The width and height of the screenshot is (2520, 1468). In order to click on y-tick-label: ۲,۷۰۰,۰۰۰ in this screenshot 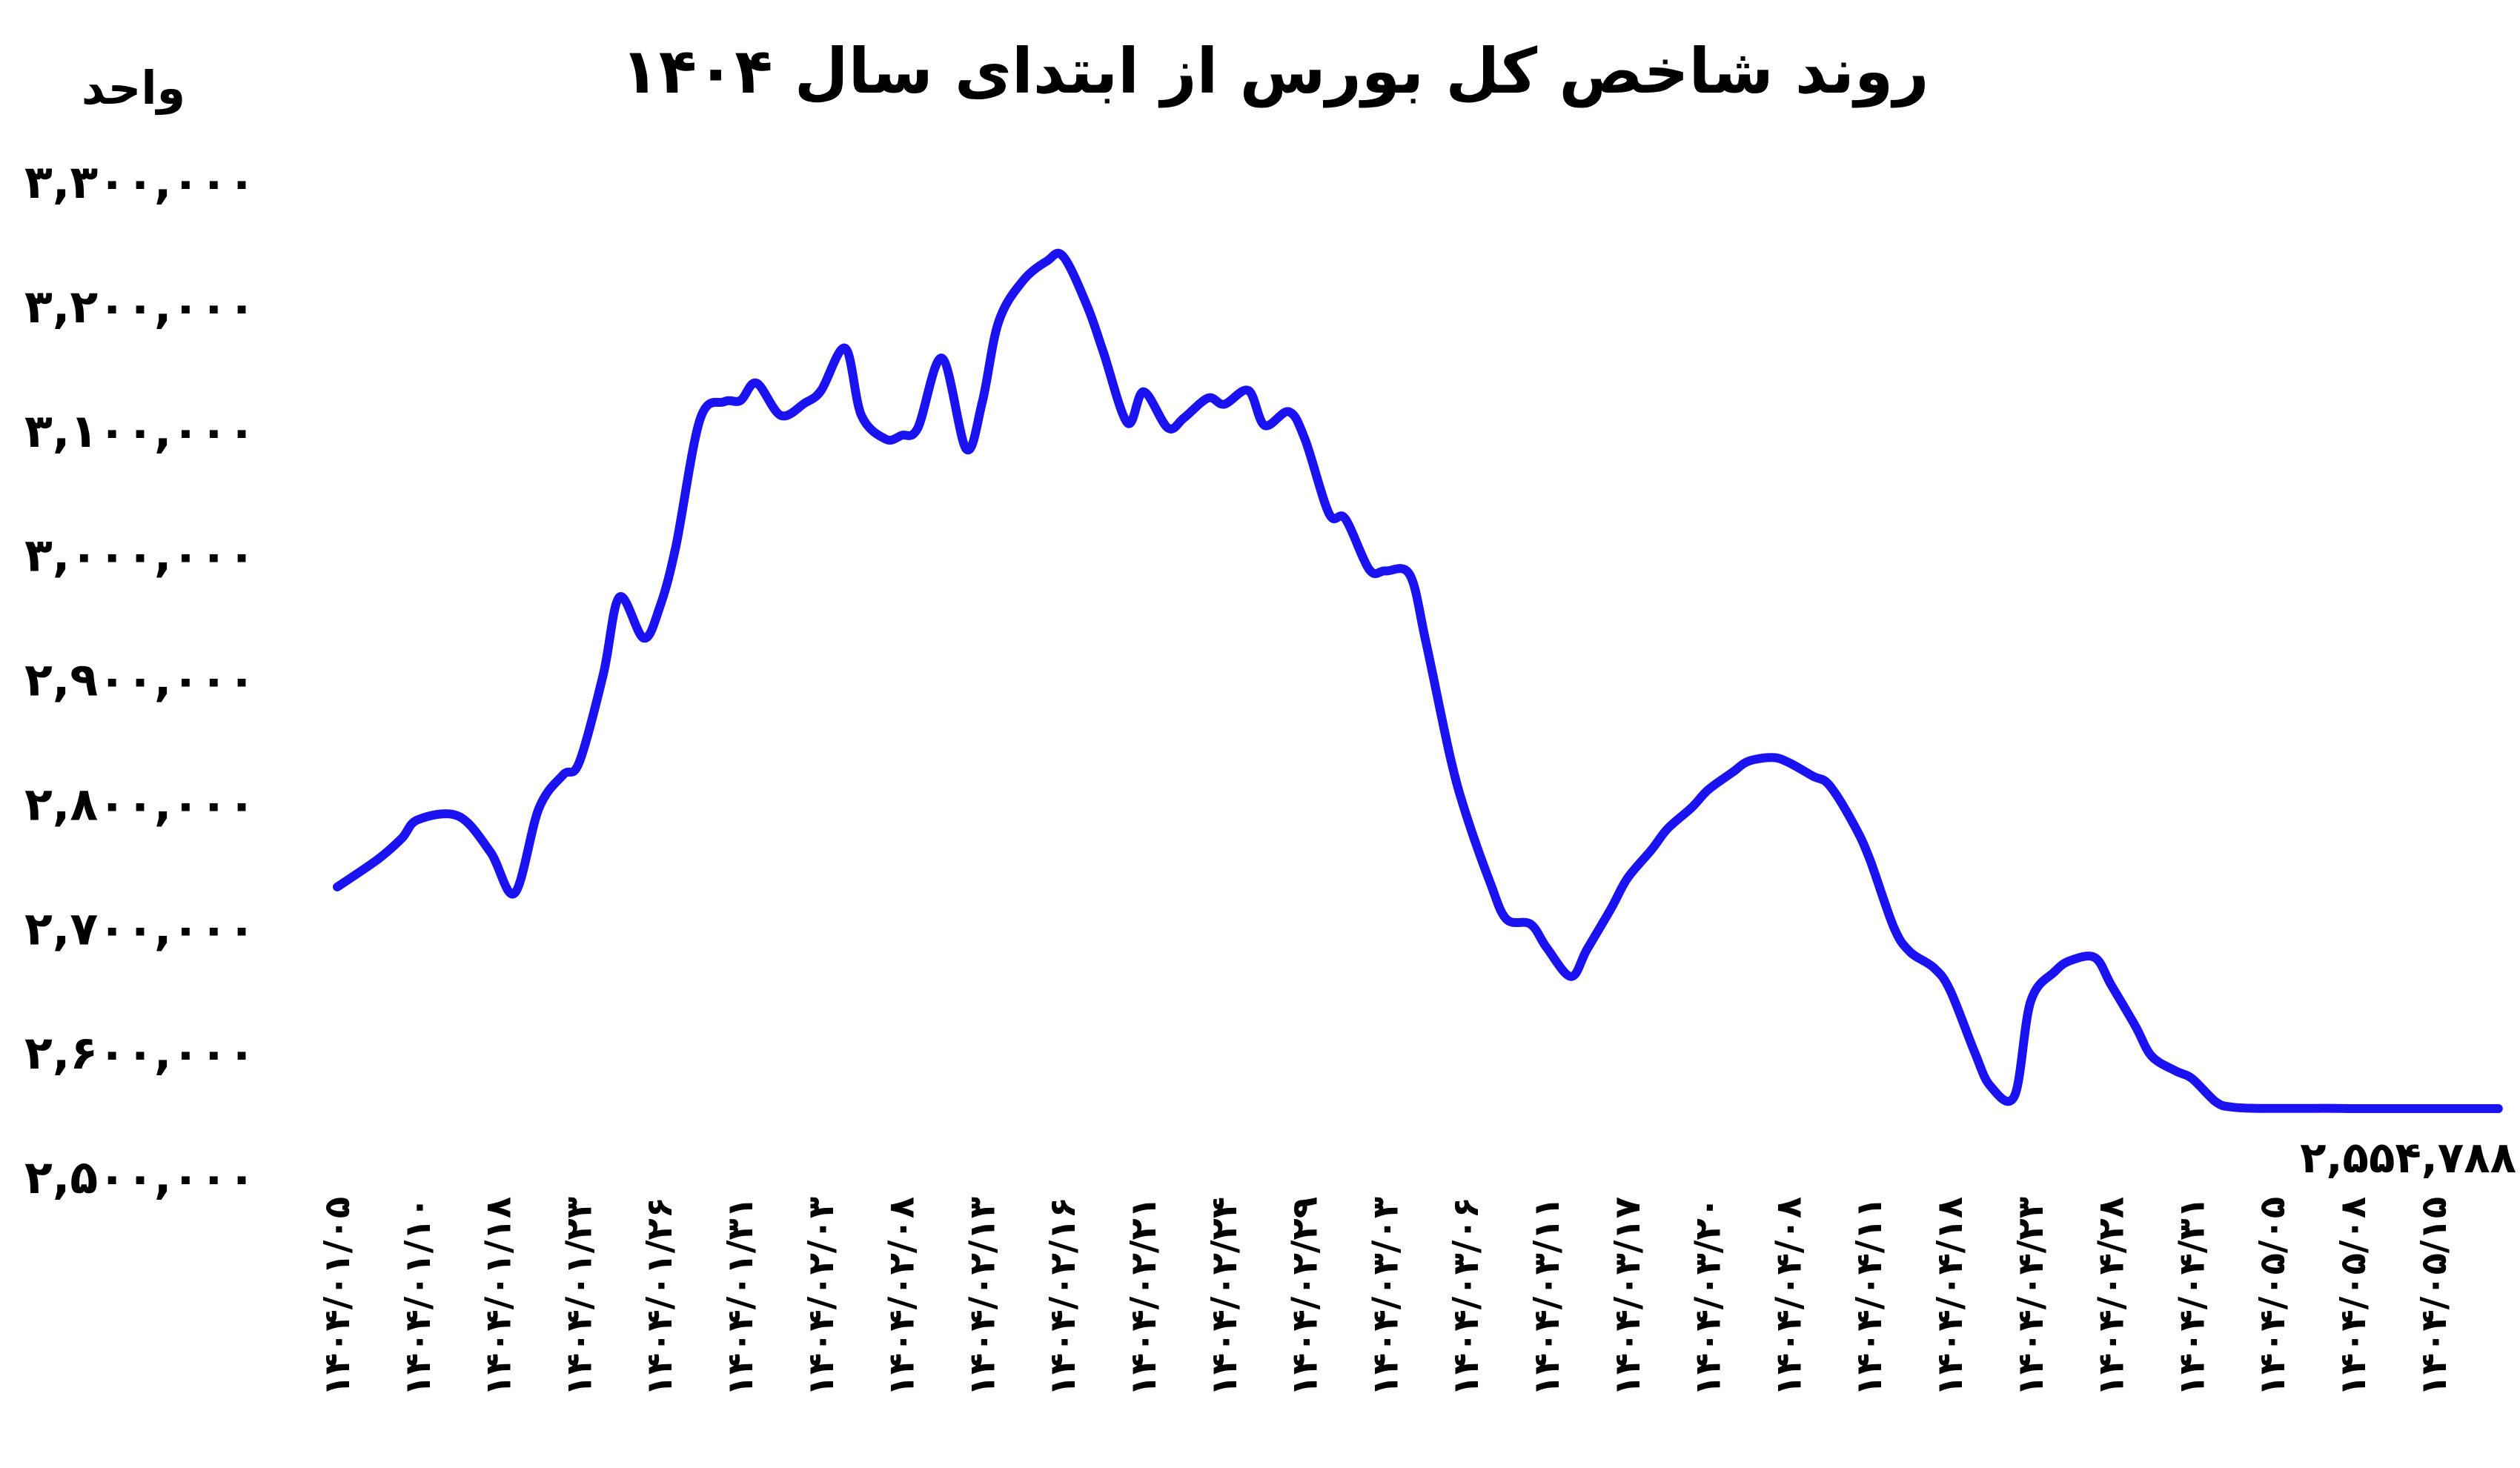, I will do `click(140, 928)`.